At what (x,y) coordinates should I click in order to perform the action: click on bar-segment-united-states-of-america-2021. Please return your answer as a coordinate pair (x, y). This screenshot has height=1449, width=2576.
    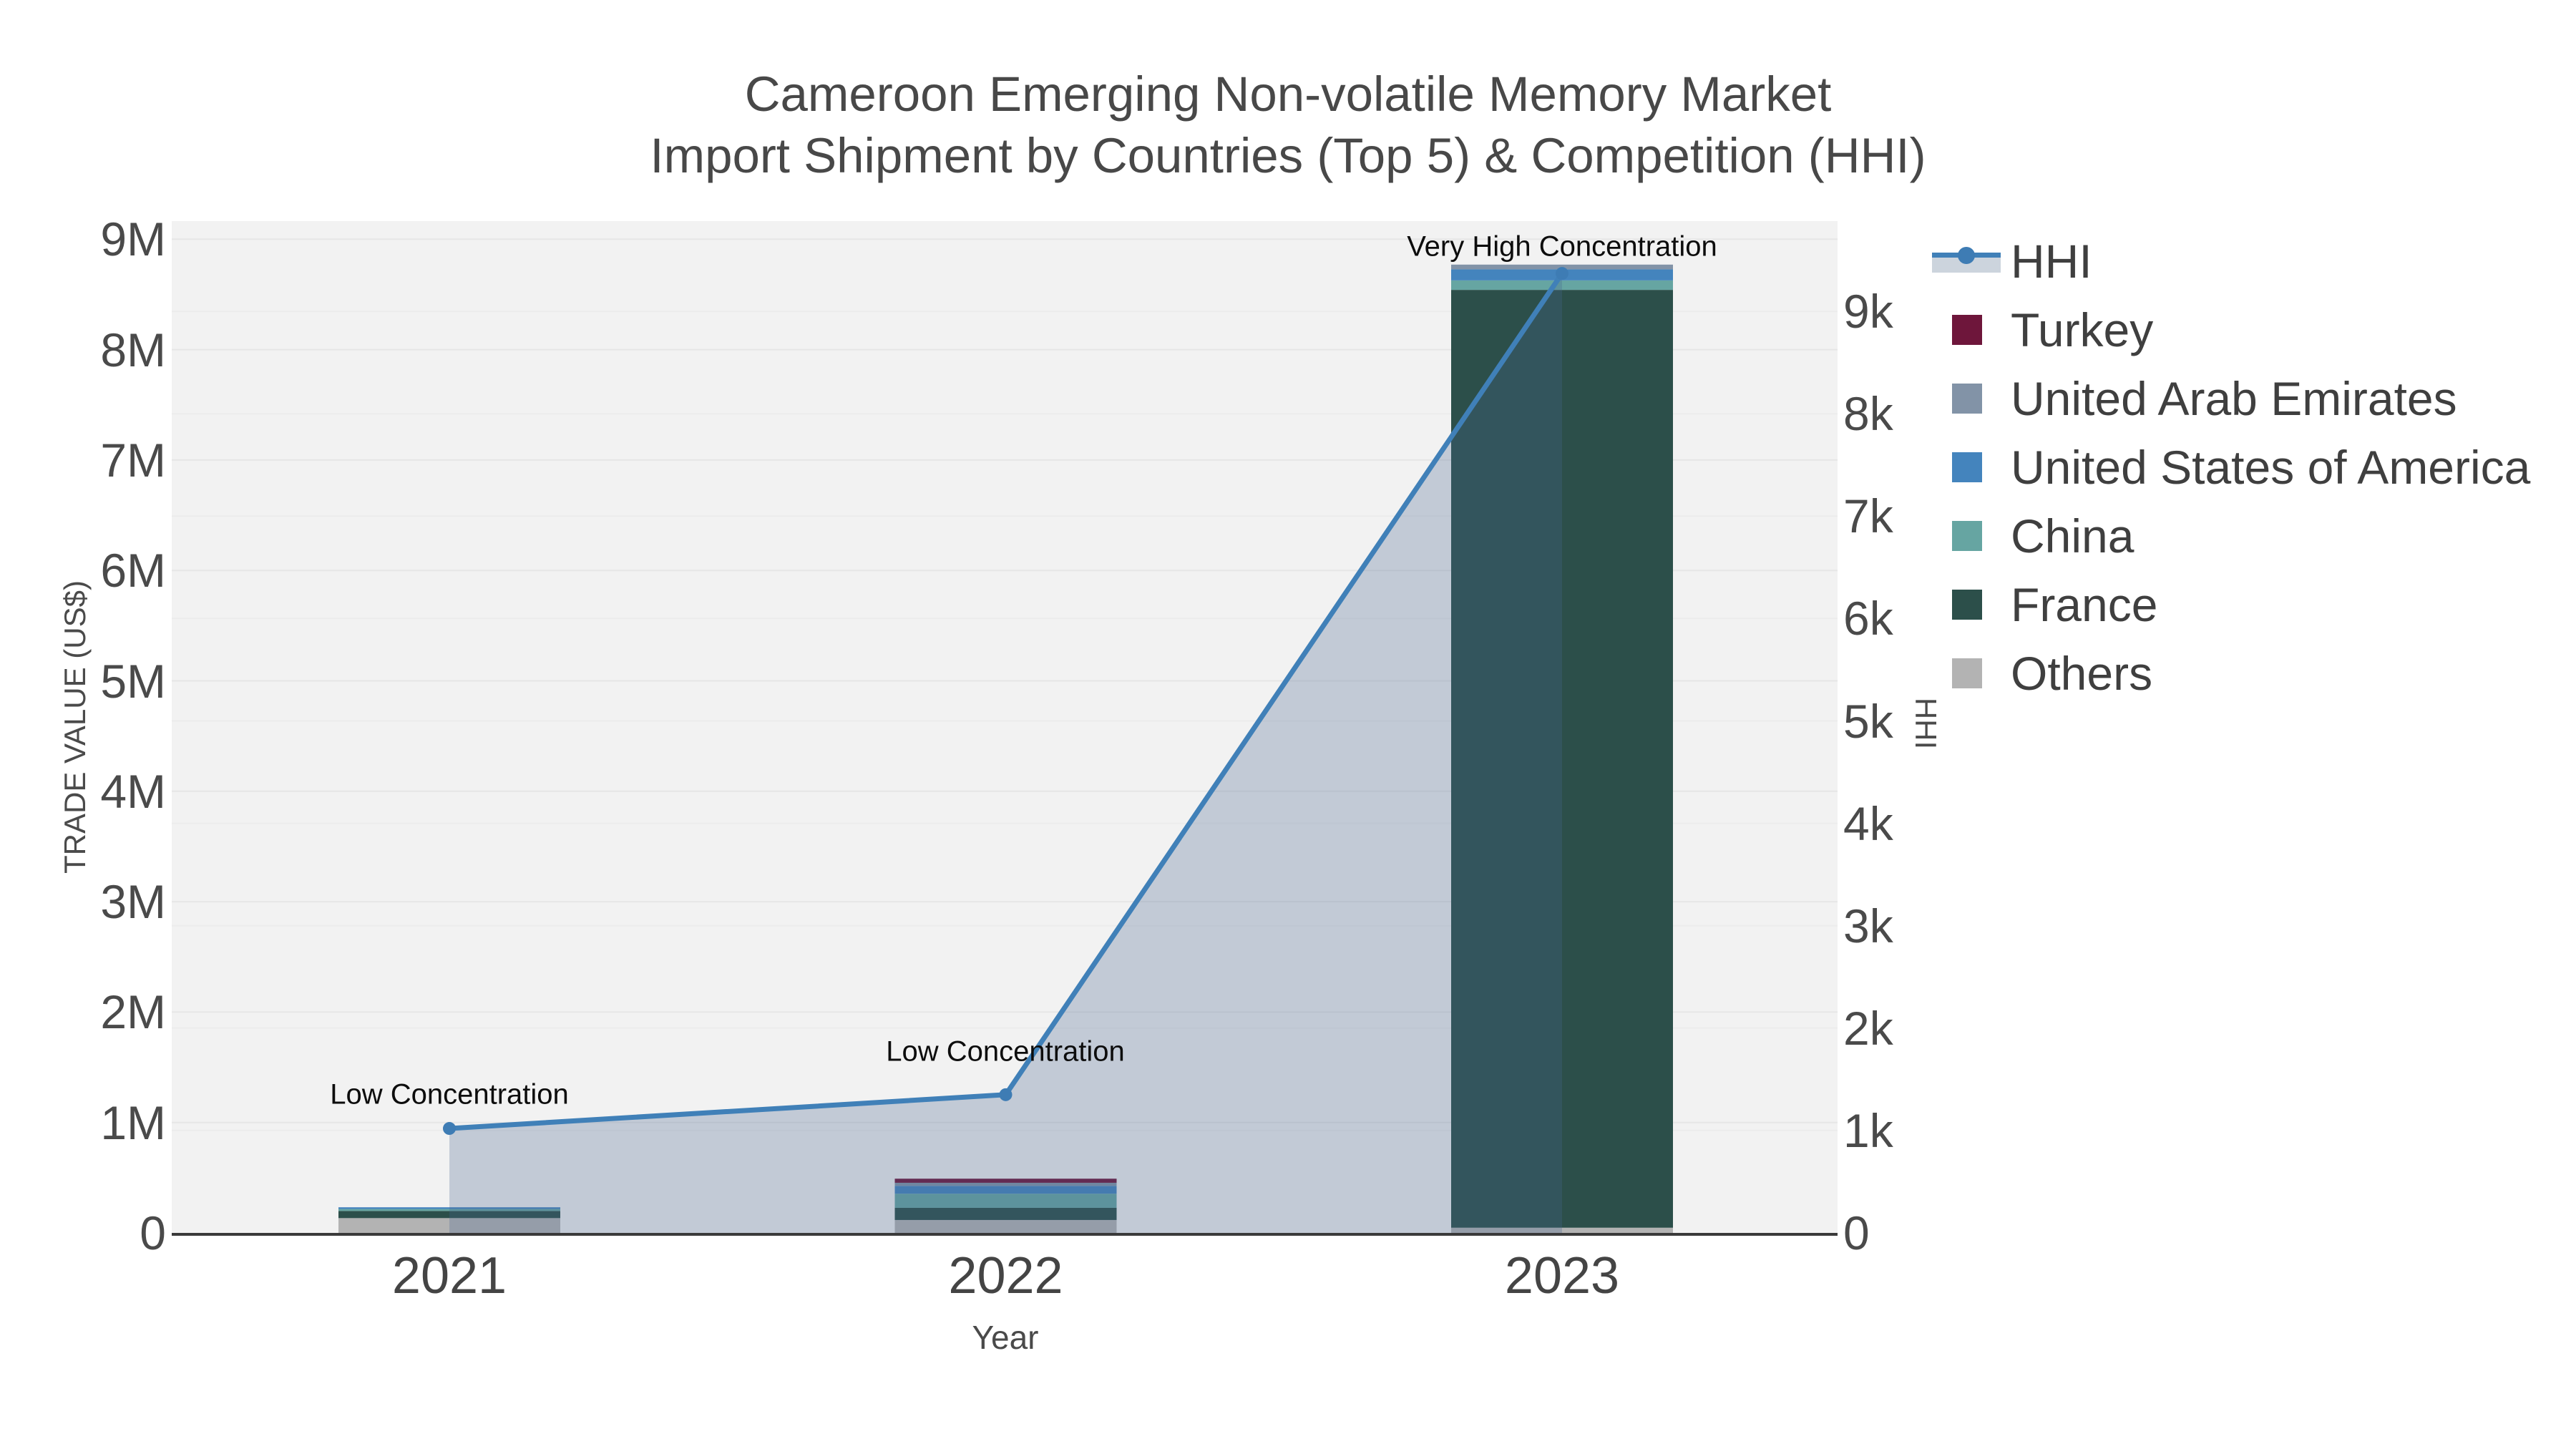
    Looking at the image, I should click on (449, 1208).